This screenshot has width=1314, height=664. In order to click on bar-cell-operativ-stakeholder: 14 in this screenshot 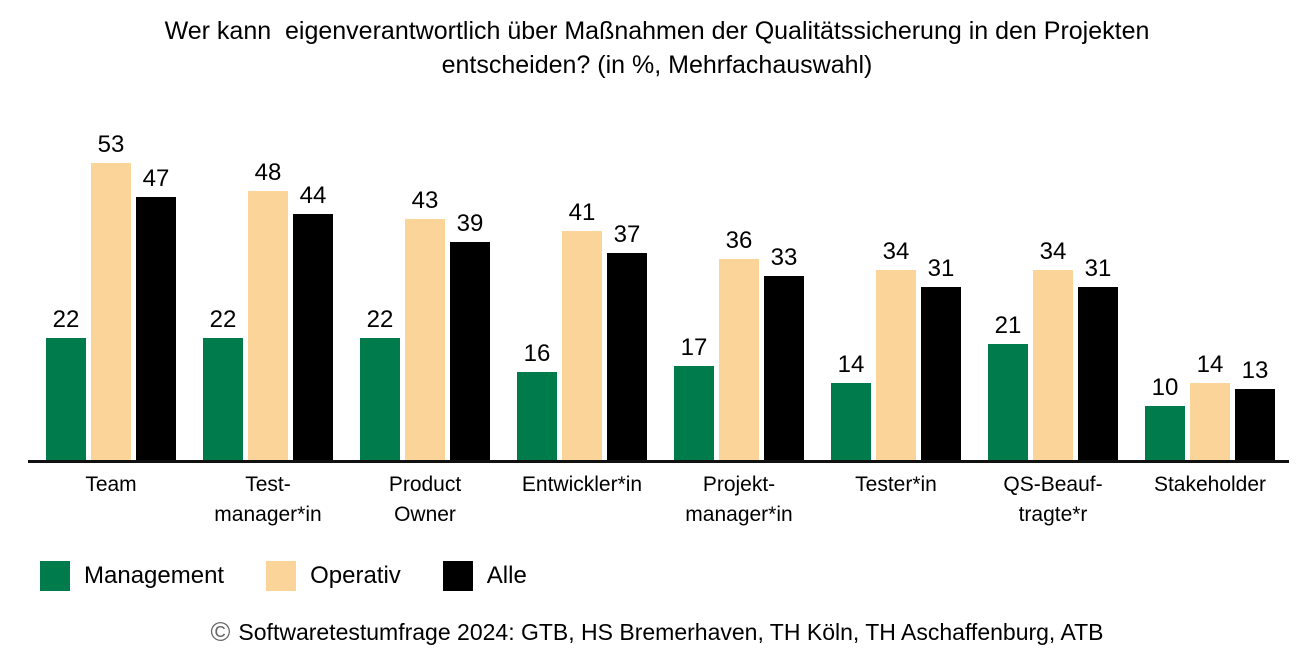, I will do `click(1210, 406)`.